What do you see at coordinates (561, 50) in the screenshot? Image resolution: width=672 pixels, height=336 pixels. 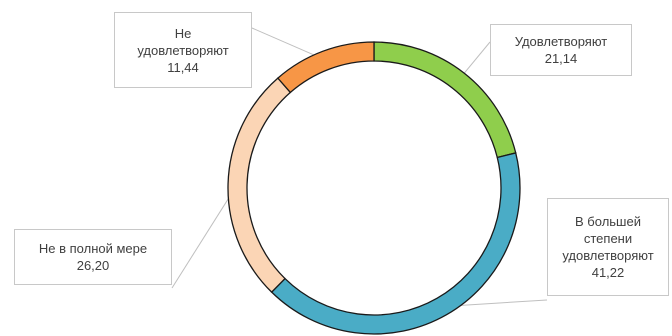 I see `data-label-satisfied: Удовлетворяют 21,14` at bounding box center [561, 50].